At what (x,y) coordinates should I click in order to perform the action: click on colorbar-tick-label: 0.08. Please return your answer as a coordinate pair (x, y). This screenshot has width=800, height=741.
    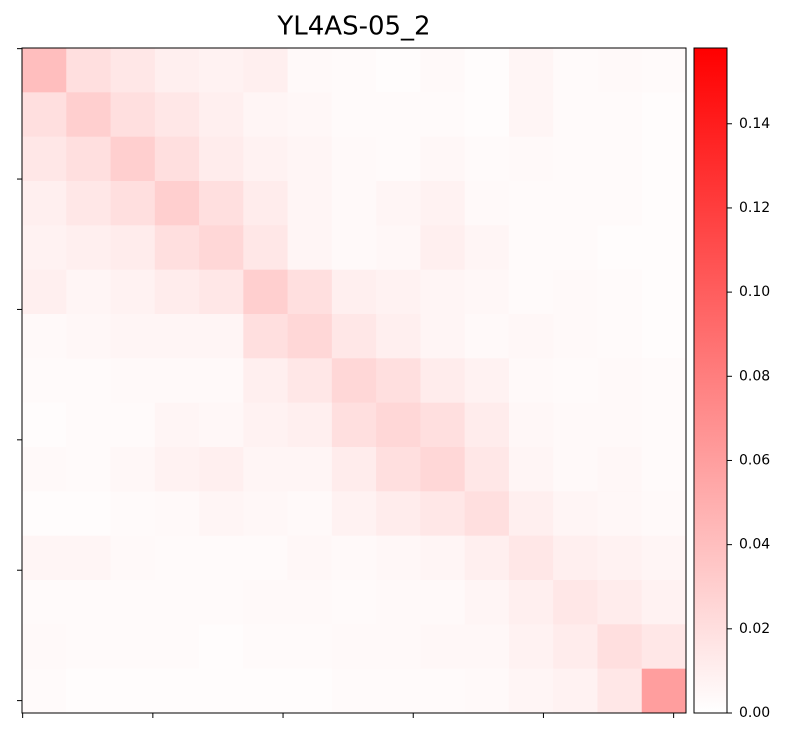
    Looking at the image, I should click on (754, 376).